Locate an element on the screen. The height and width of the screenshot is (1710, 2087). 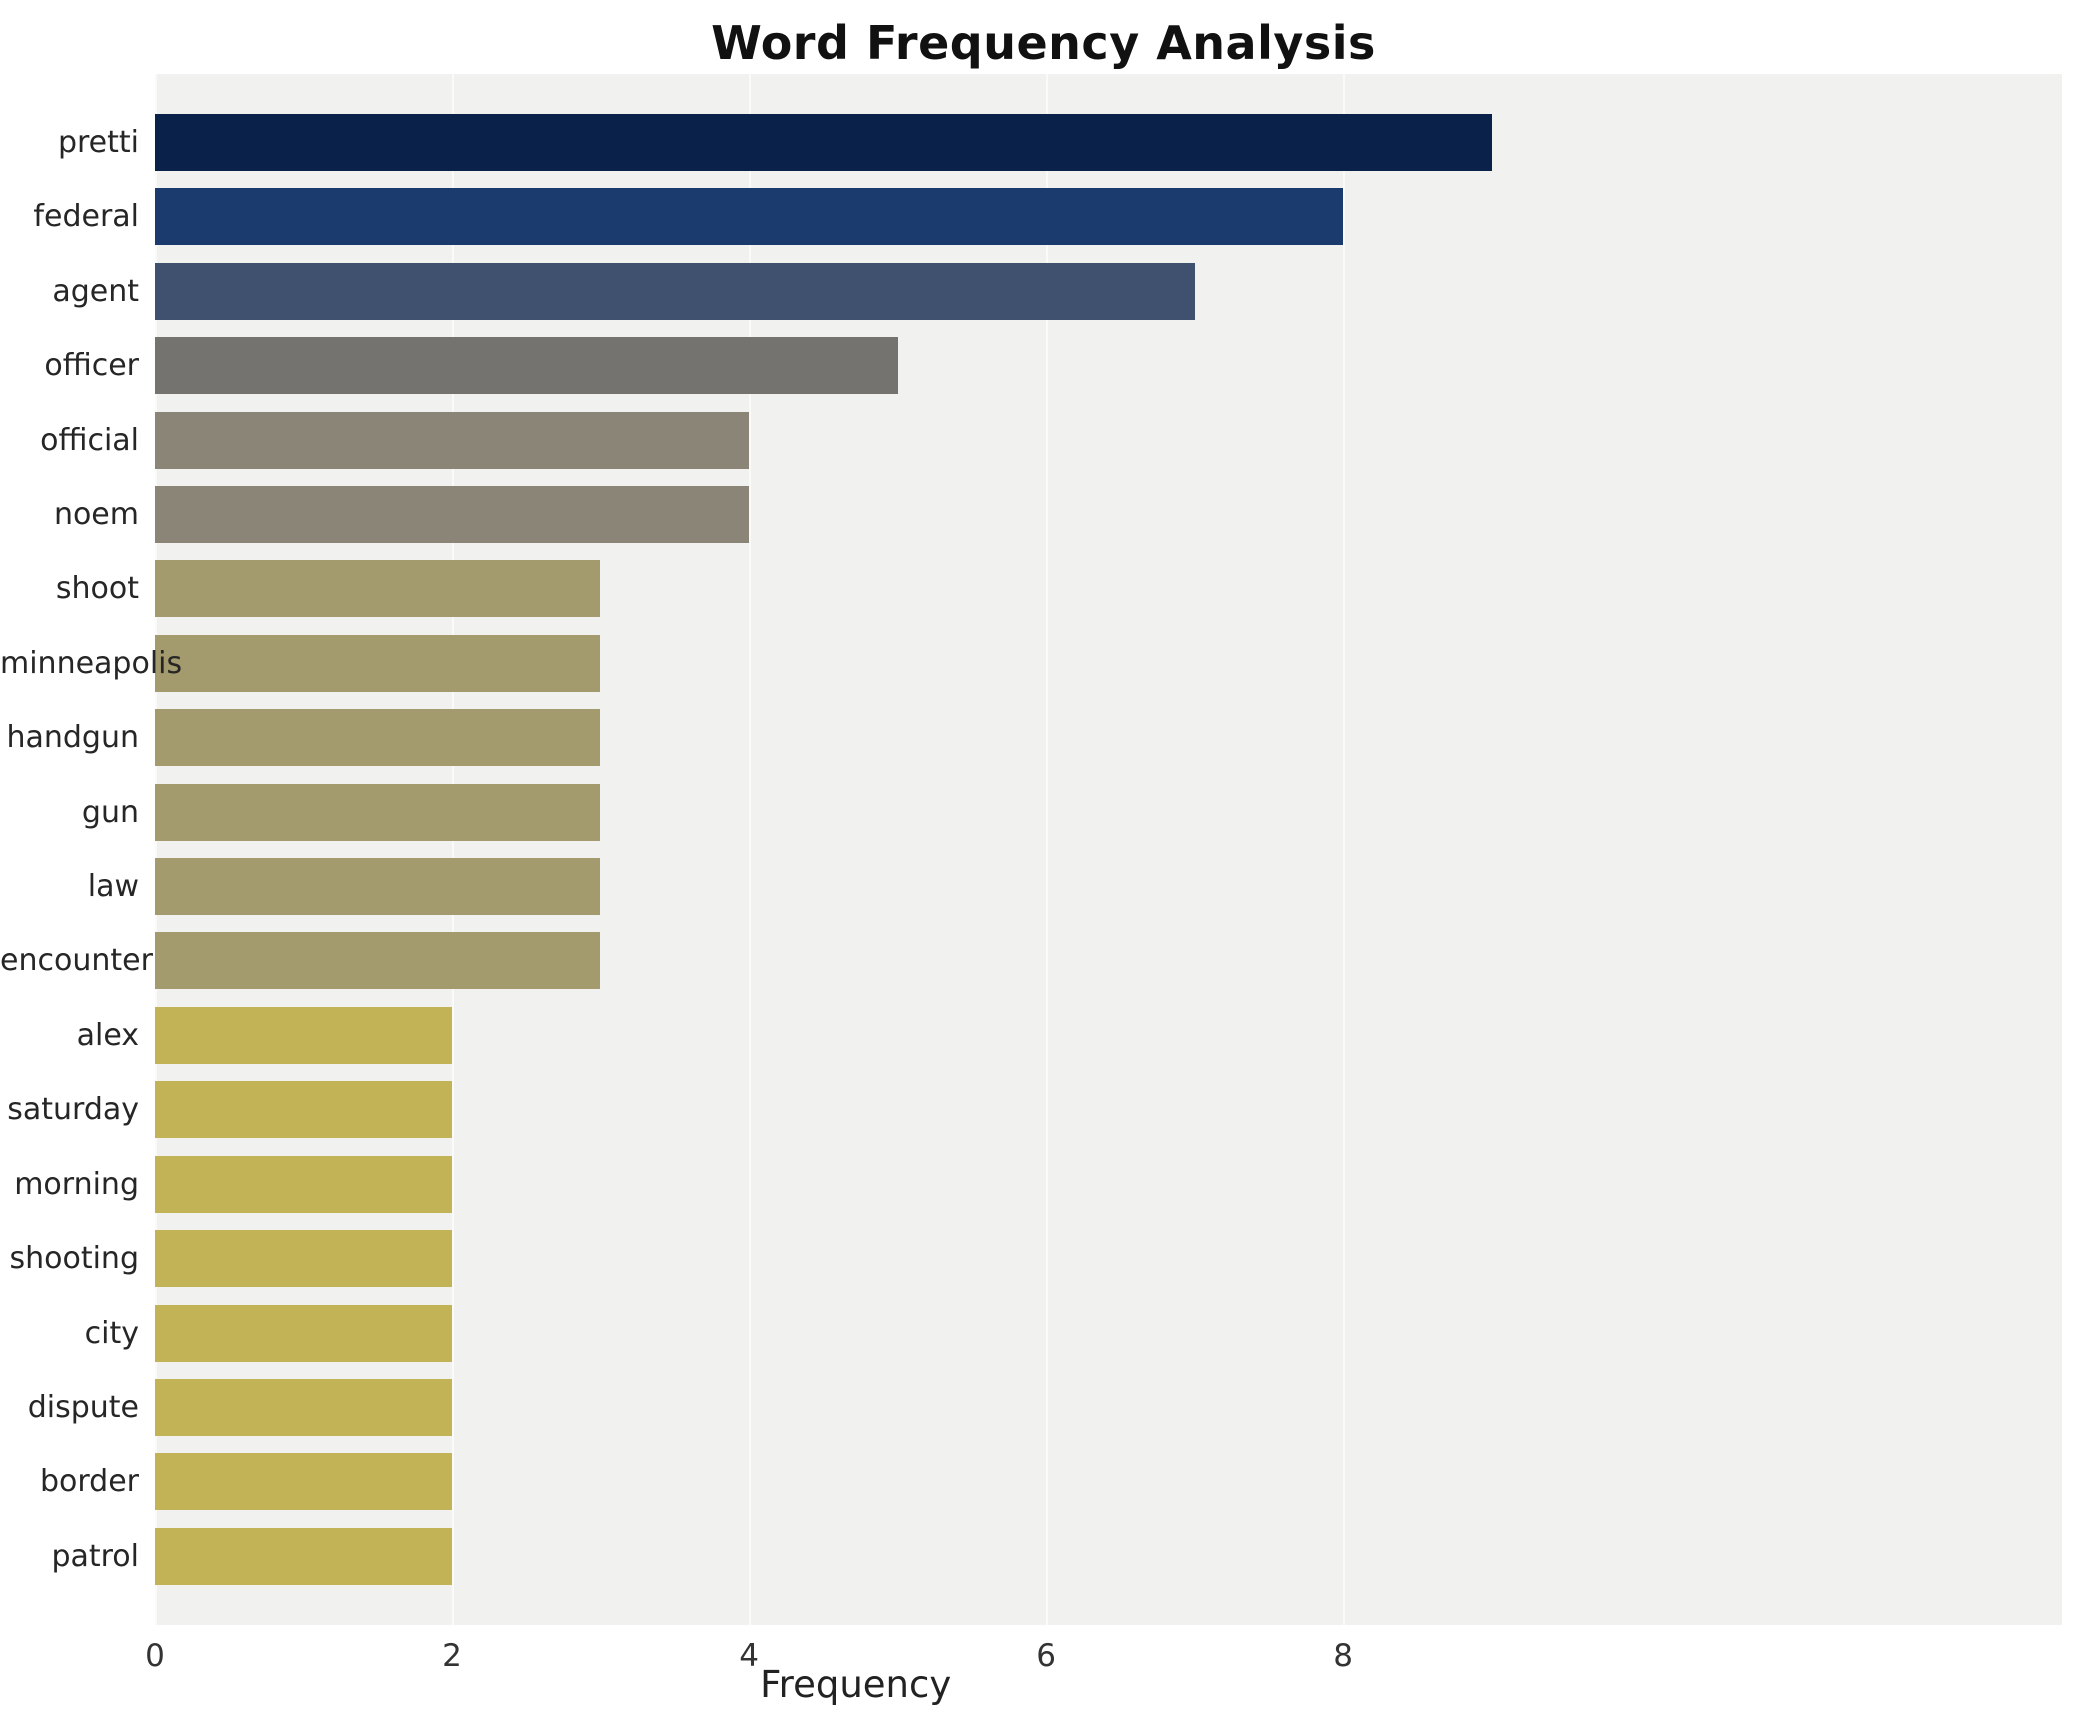
bar-pretti is located at coordinates (823, 142).